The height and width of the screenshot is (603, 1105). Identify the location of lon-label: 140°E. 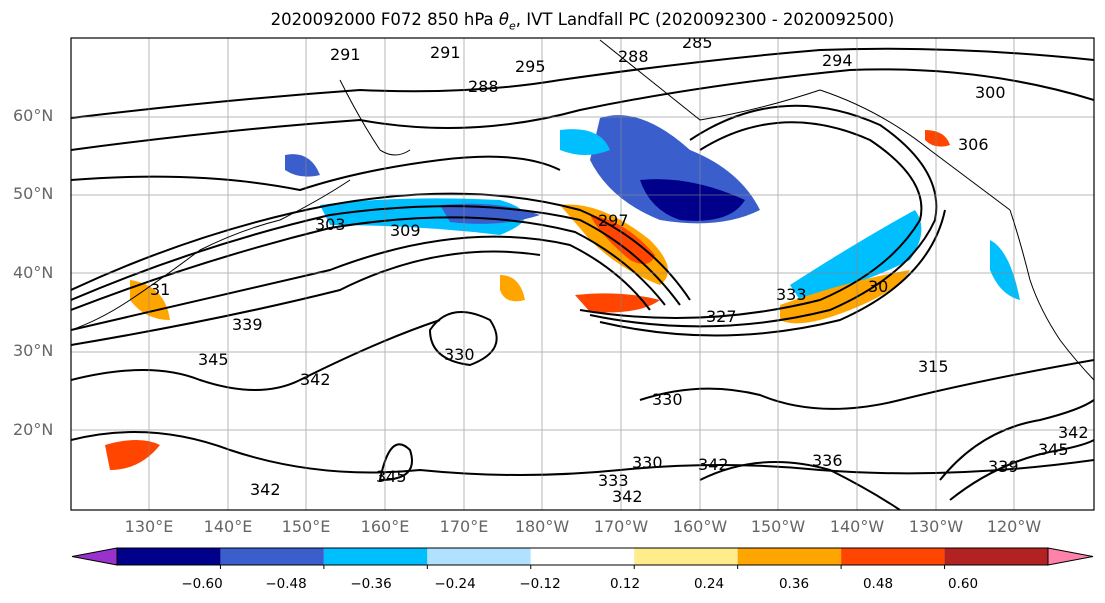
(228, 526).